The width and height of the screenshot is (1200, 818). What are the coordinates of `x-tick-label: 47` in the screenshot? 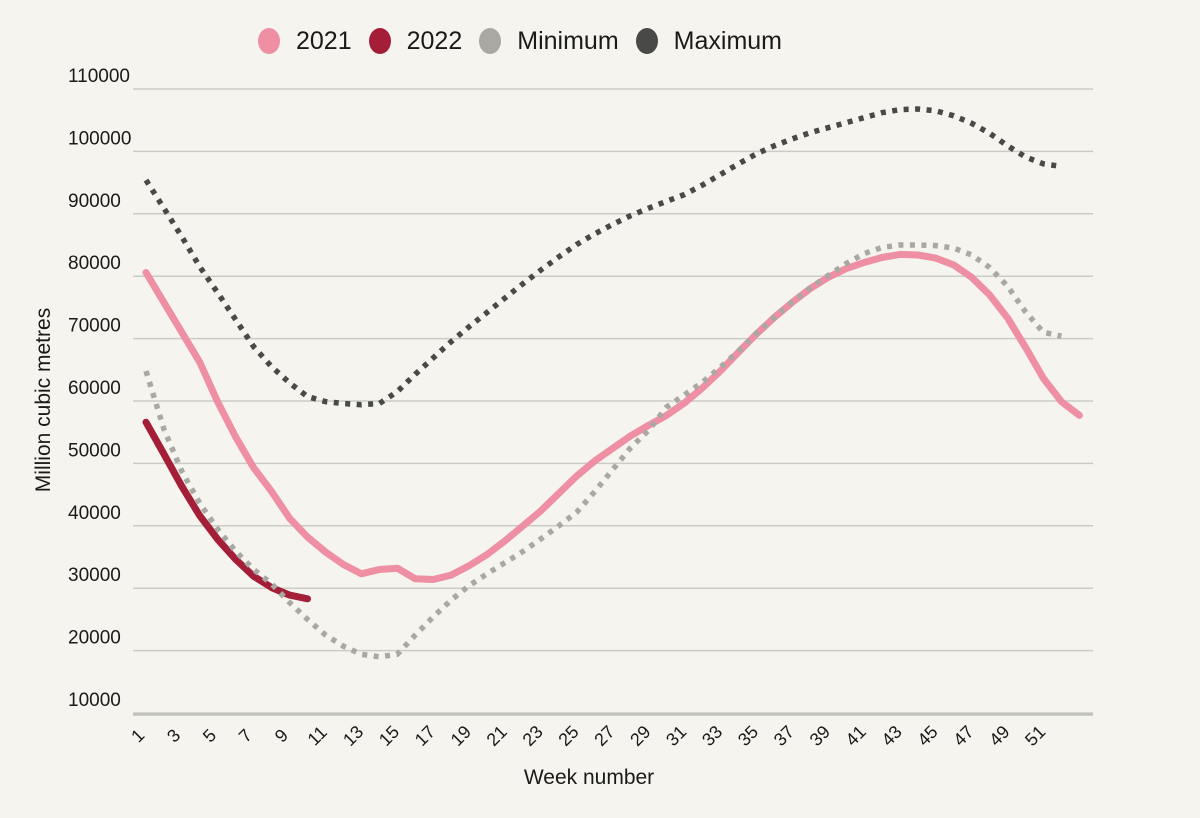 It's located at (963, 736).